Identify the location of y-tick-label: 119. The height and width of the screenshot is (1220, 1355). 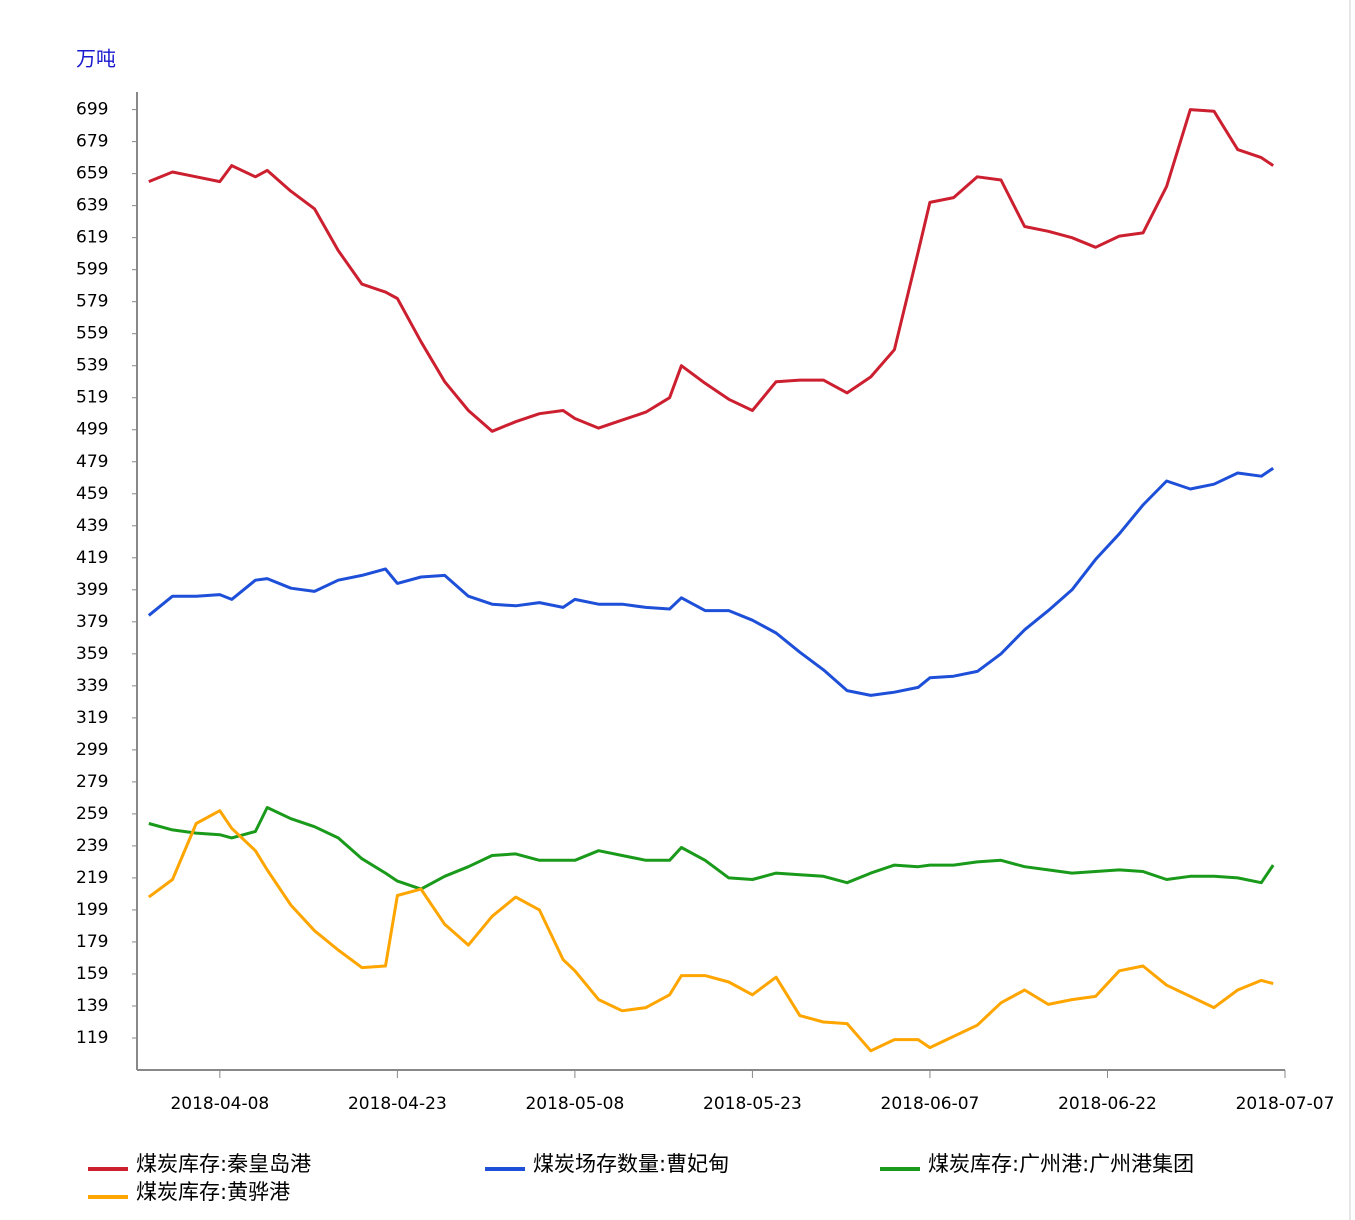
(92, 1038).